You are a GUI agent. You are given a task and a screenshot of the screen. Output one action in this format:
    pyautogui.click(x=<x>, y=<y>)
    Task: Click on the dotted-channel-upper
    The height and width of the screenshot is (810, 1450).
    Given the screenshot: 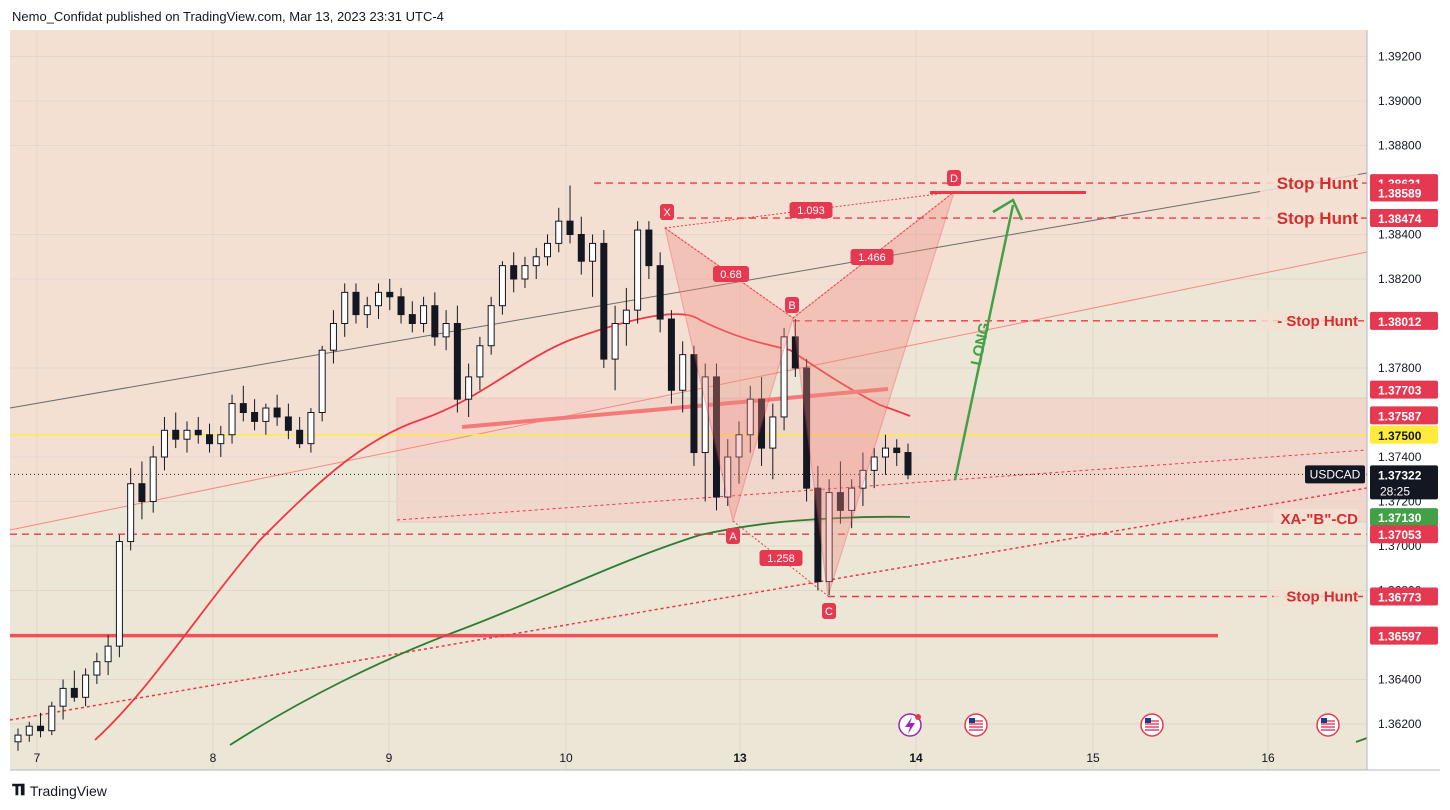 What is the action you would take?
    pyautogui.click(x=882, y=485)
    